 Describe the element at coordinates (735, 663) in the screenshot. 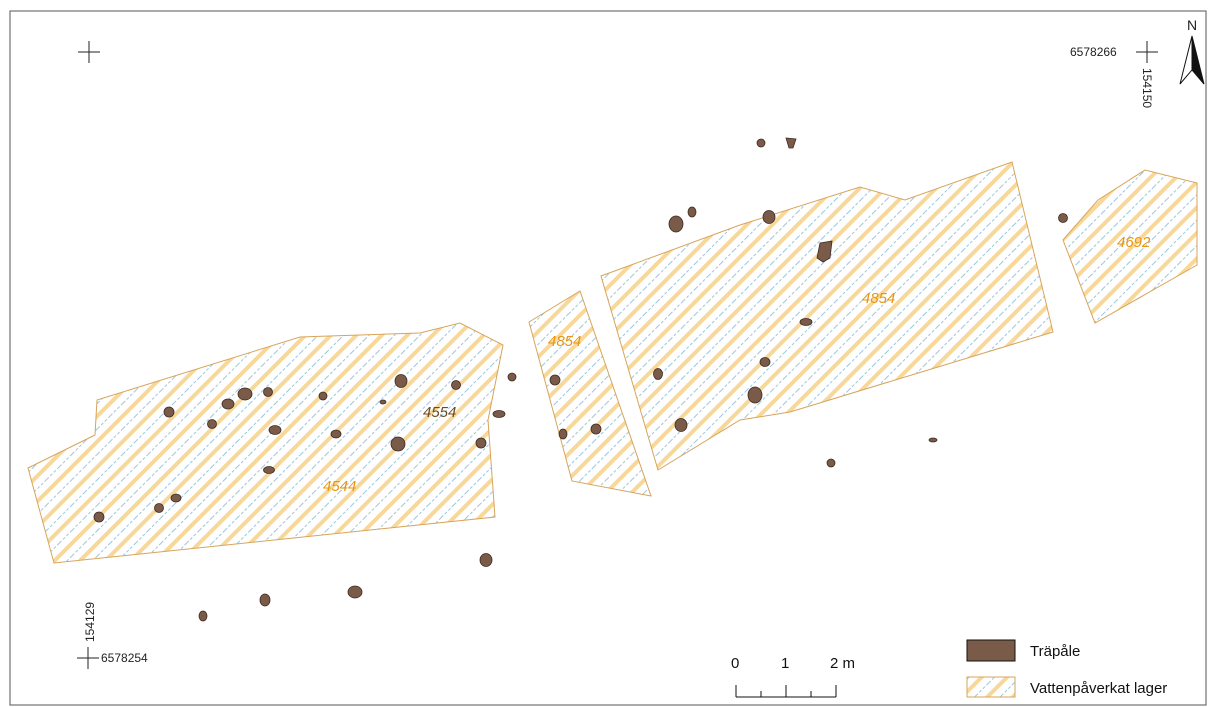

I see `scale-label-0: 0` at that location.